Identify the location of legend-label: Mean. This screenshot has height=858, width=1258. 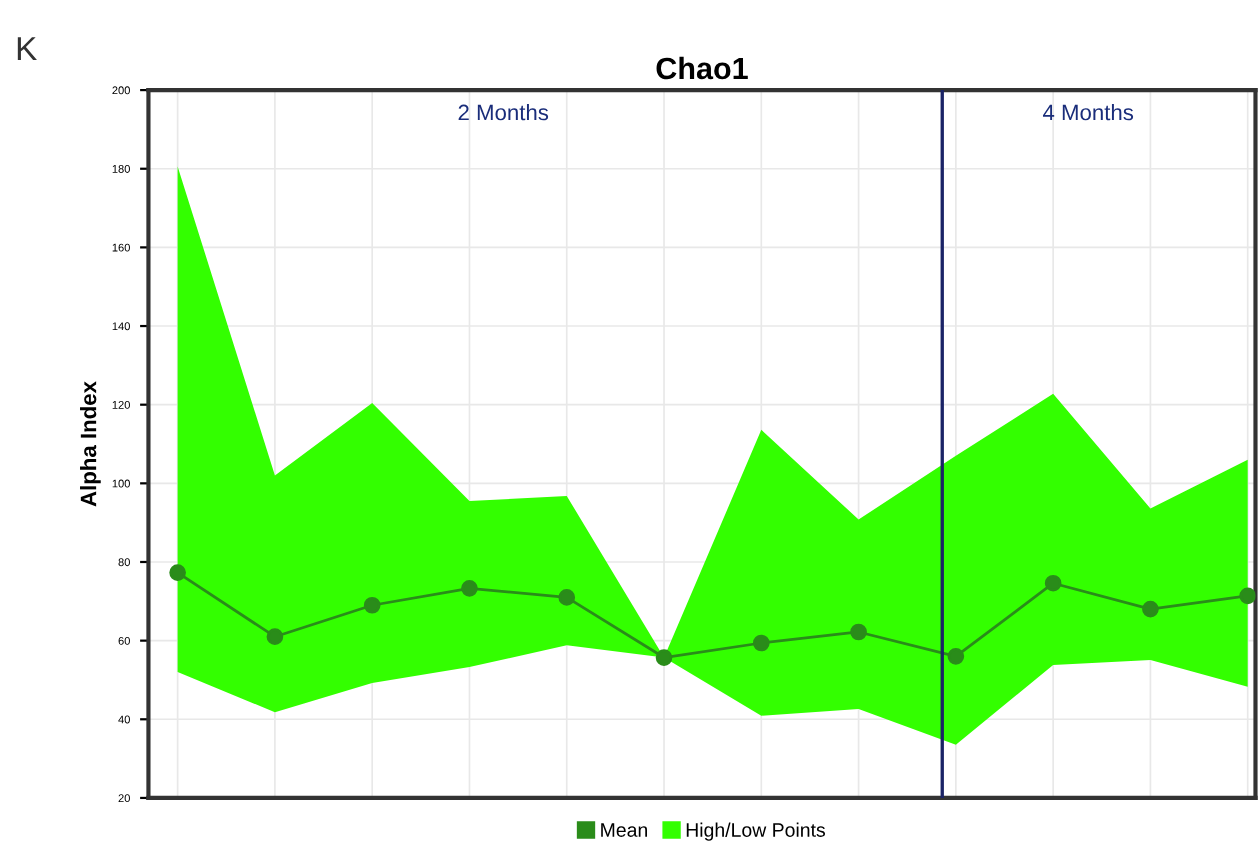
(624, 830).